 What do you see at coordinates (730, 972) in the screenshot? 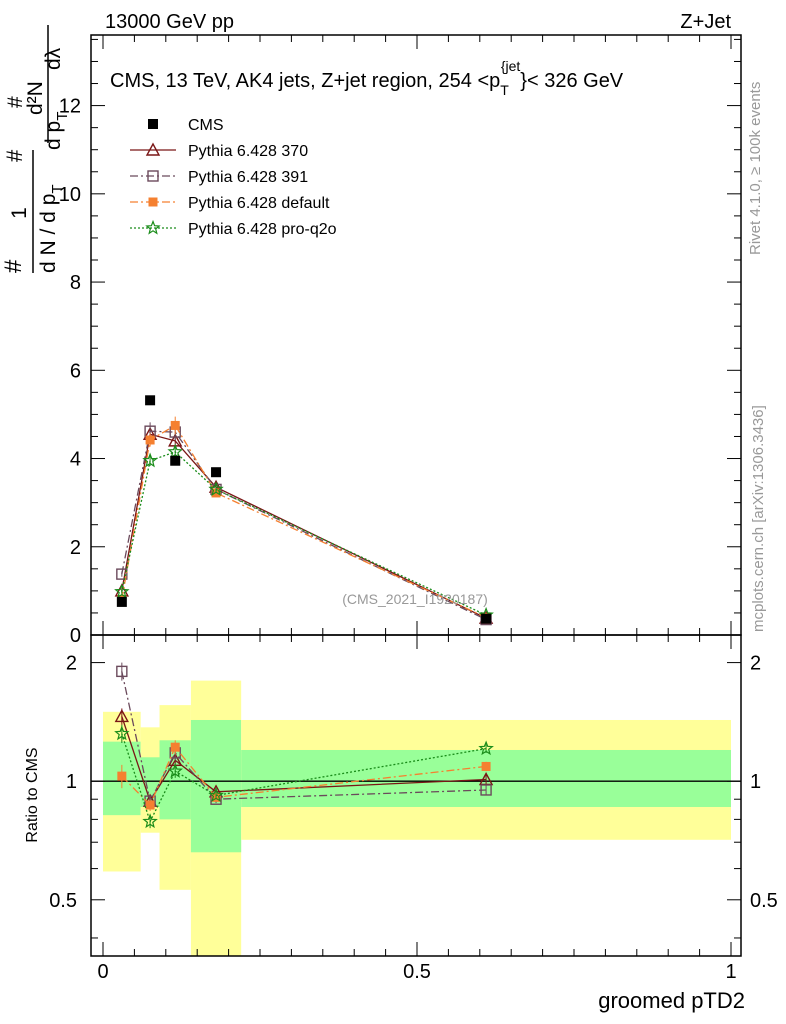
I see `x-tick-label: 1` at bounding box center [730, 972].